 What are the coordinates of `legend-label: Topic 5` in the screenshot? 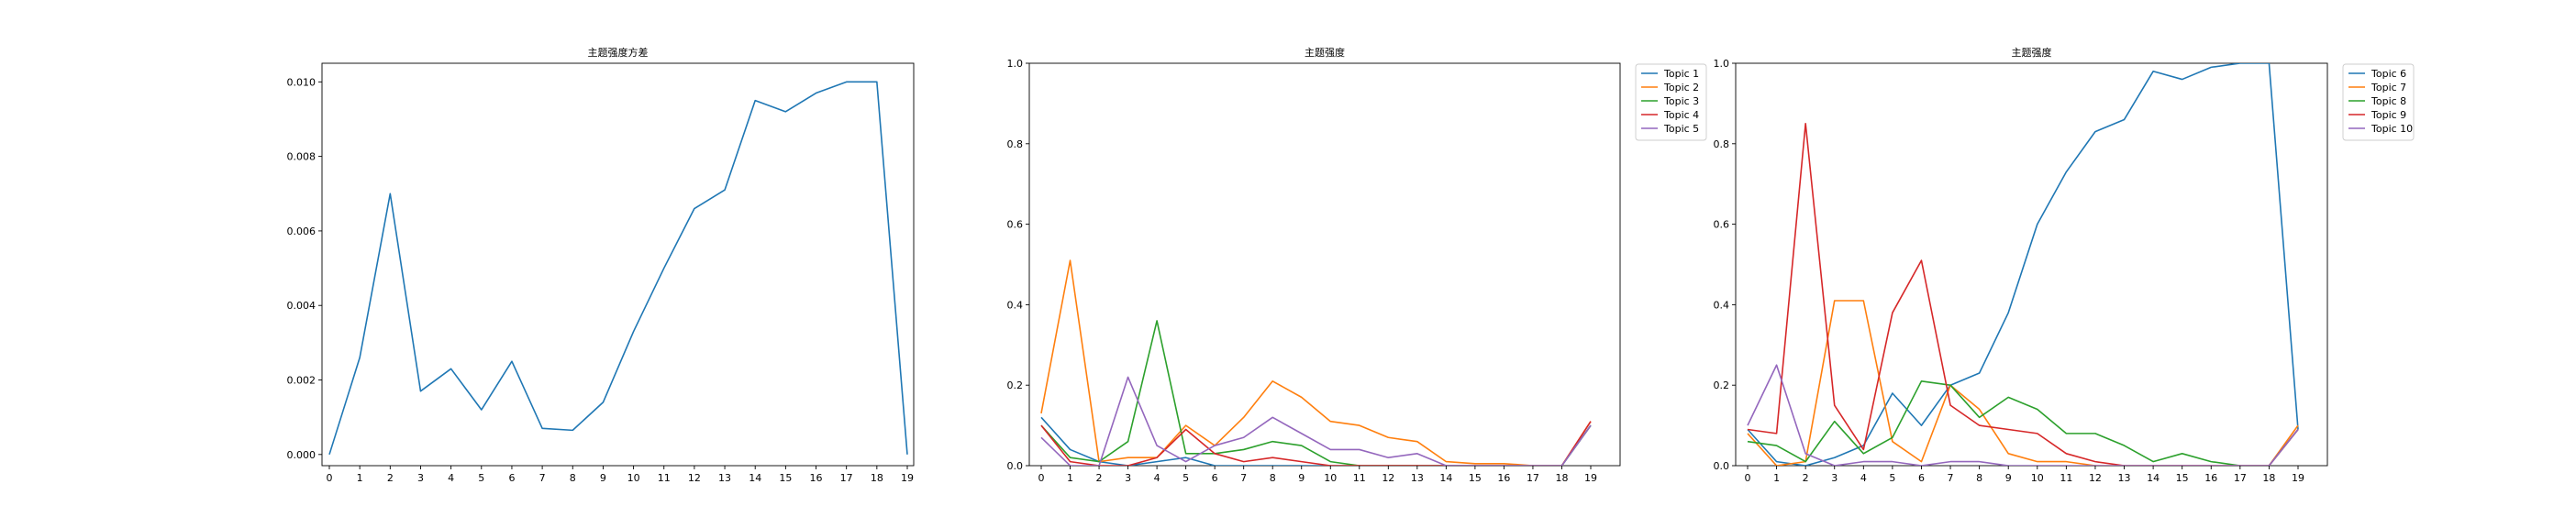 It's located at (1681, 129).